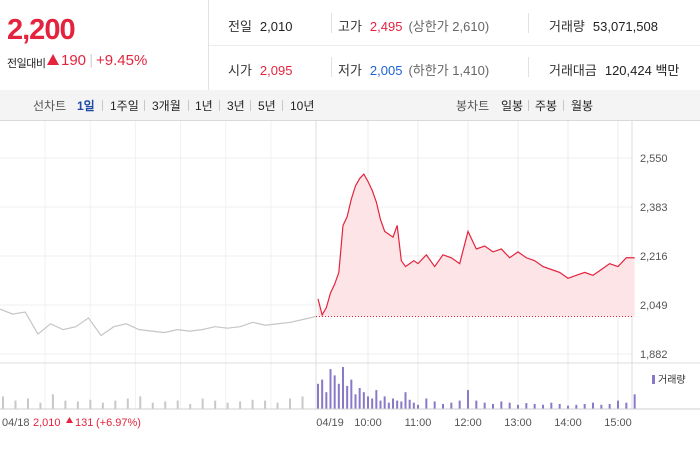 This screenshot has width=700, height=450. Describe the element at coordinates (260, 26) in the screenshot. I see `stat-prev-close: 전일 2,010` at that location.